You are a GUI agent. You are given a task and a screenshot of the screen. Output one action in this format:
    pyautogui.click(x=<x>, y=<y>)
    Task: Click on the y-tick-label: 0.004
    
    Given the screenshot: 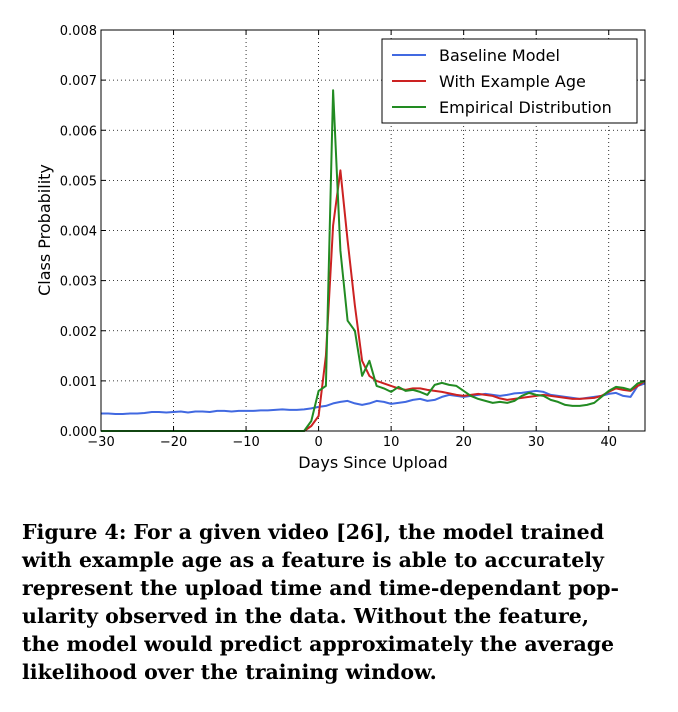 What is the action you would take?
    pyautogui.click(x=78, y=232)
    